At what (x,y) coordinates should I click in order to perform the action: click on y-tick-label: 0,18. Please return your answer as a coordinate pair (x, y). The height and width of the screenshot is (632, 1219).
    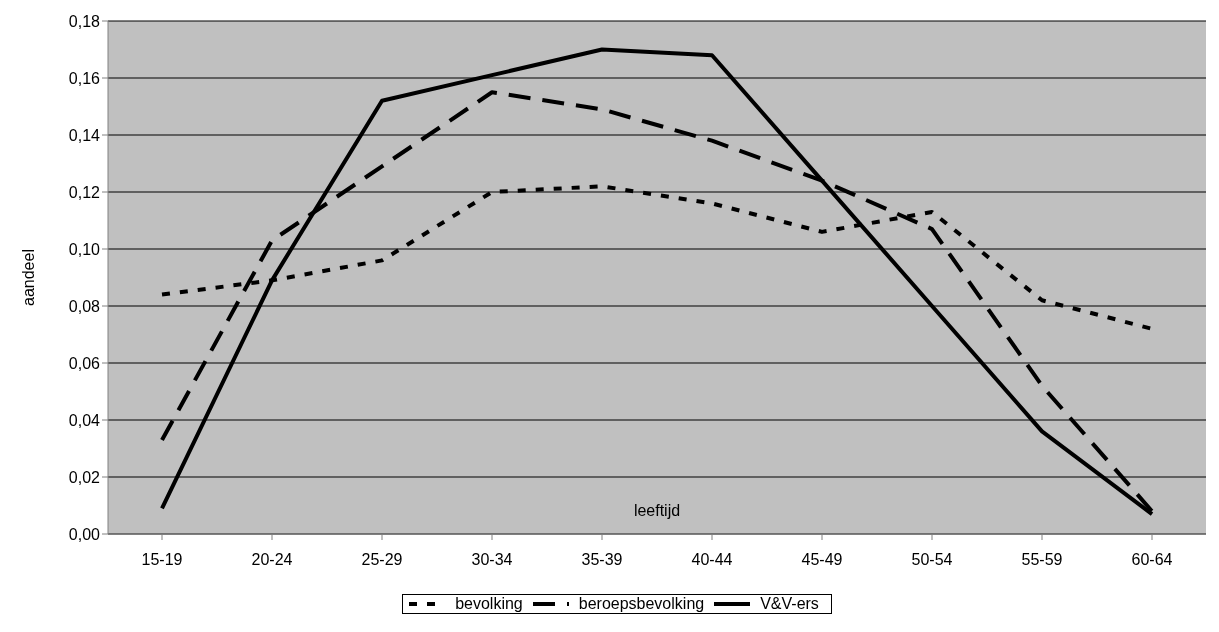
    Looking at the image, I should click on (84, 21).